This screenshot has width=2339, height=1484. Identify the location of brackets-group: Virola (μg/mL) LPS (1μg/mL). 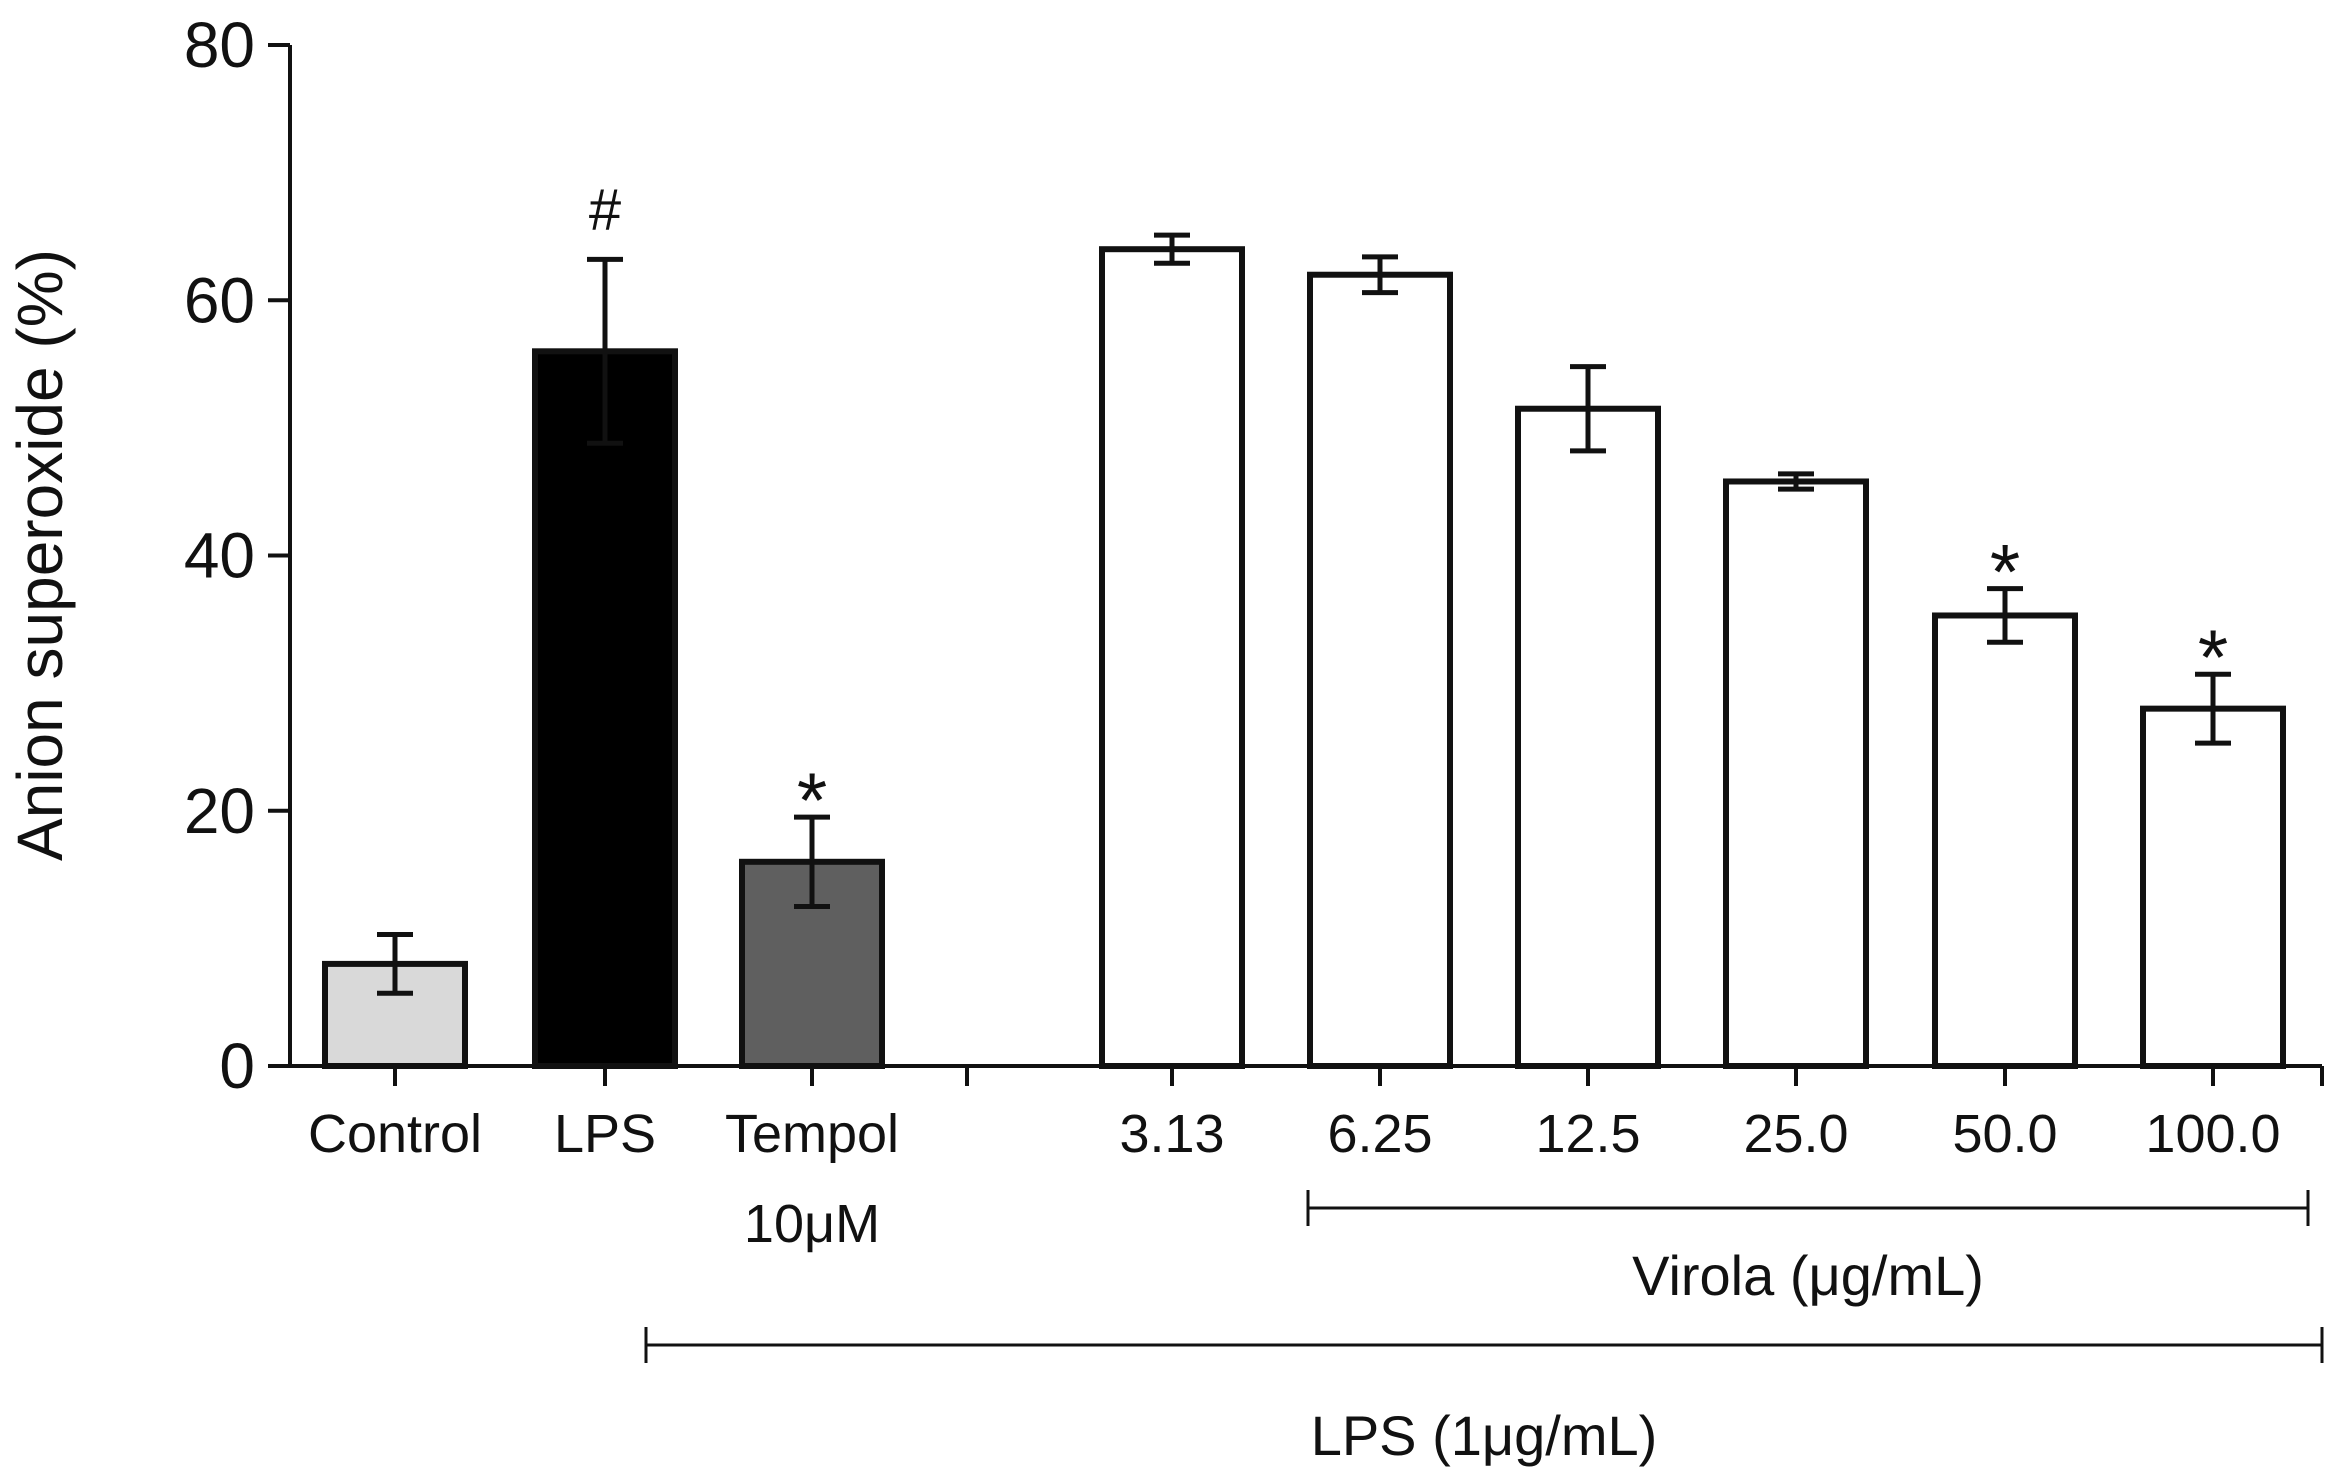
(1484, 1328).